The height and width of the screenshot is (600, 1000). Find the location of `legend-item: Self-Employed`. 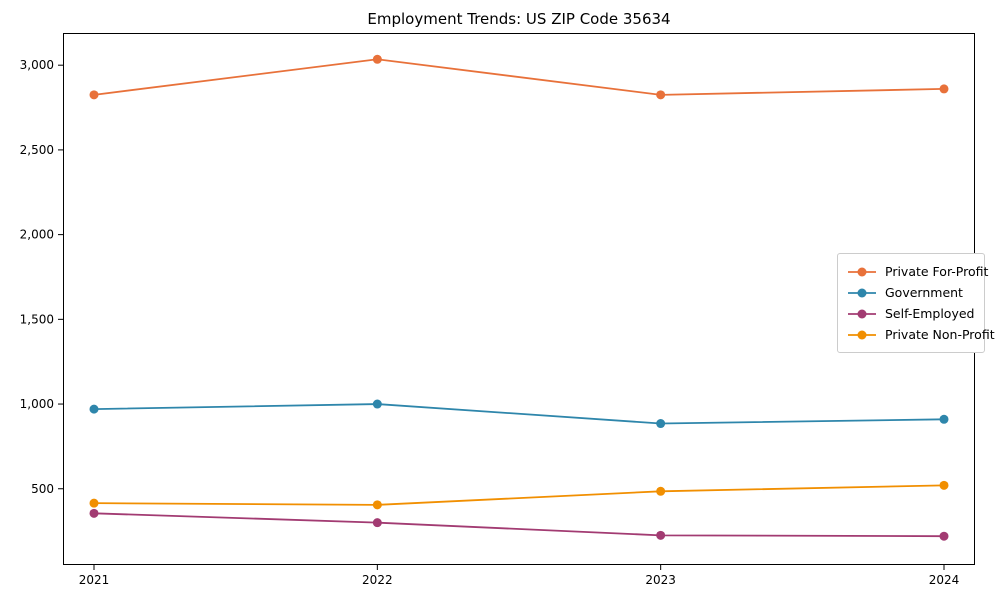

legend-item: Self-Employed is located at coordinates (911, 313).